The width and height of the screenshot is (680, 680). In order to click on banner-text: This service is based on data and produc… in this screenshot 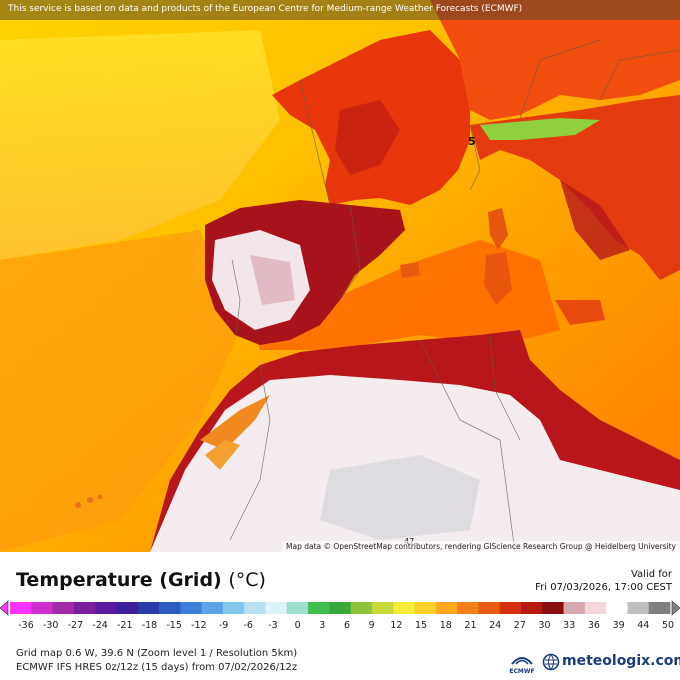, I will do `click(265, 9)`.